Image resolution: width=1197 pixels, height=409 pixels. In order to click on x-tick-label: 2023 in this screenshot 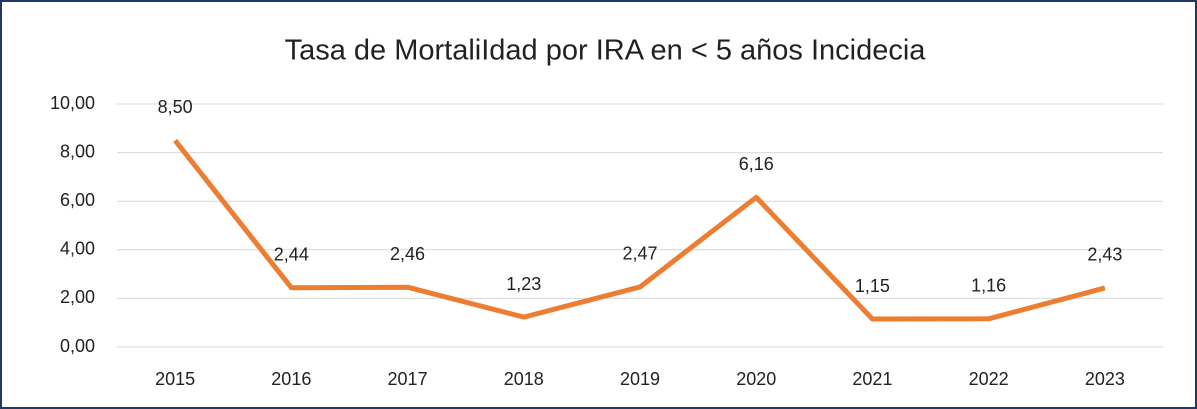, I will do `click(1105, 379)`.